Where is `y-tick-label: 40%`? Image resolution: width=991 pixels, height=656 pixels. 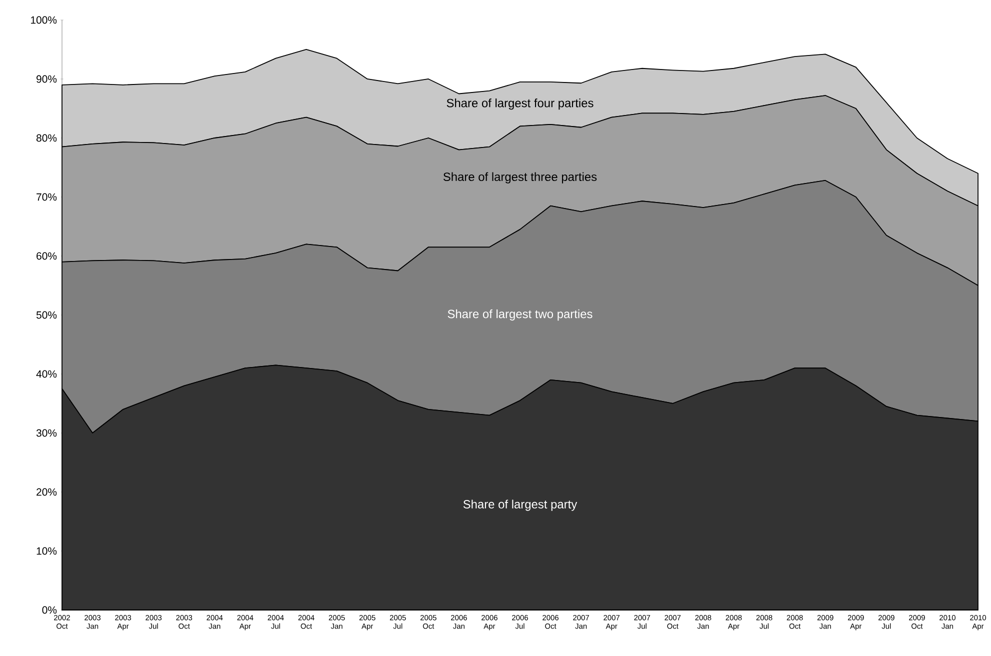 y-tick-label: 40% is located at coordinates (46, 374).